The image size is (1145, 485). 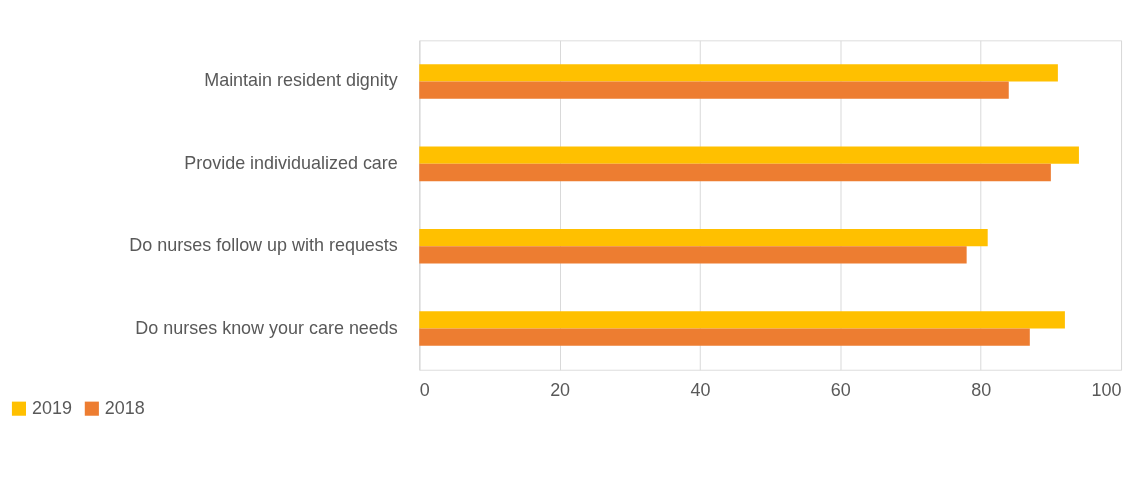 I want to click on x-tick-label: 100, so click(x=1106, y=390).